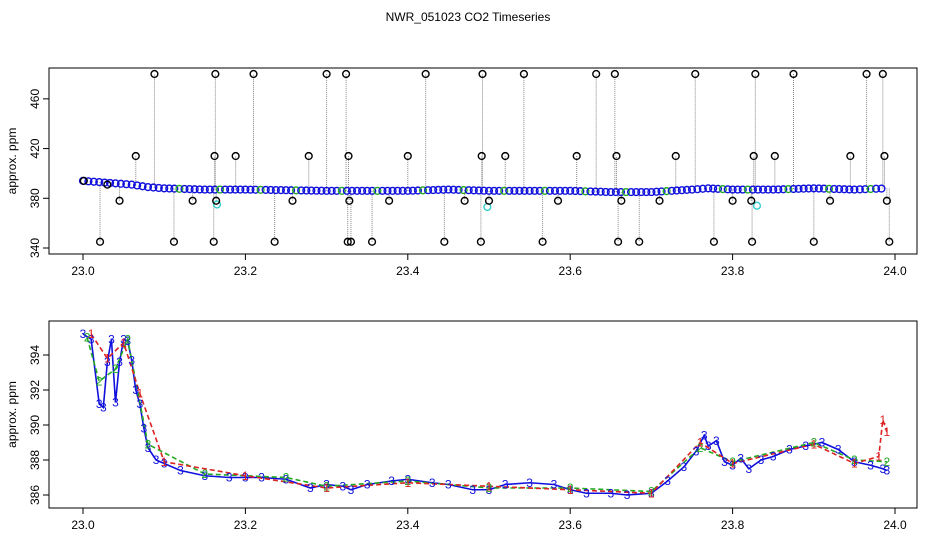 Image resolution: width=936 pixels, height=540 pixels. Describe the element at coordinates (571, 271) in the screenshot. I see `x-tick-label: 23.6` at that location.